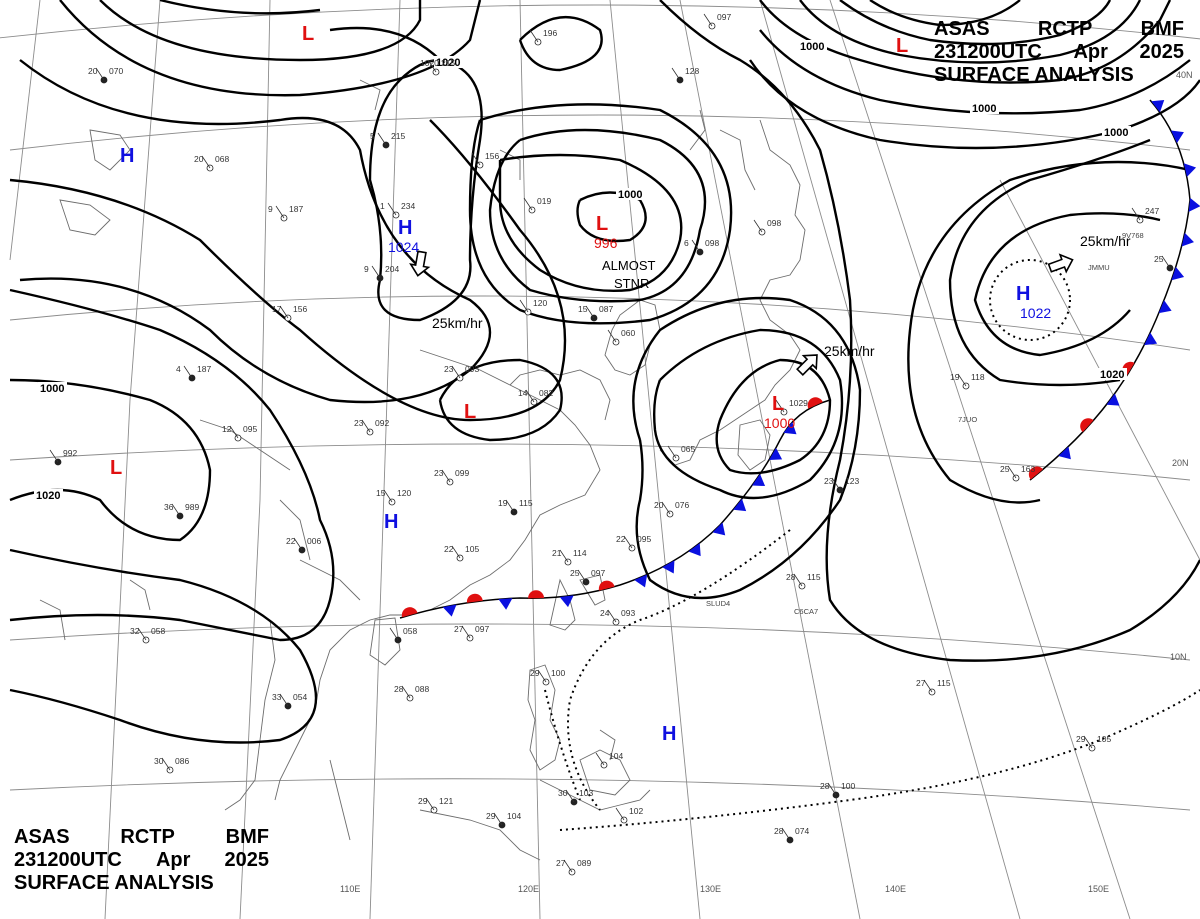 The height and width of the screenshot is (919, 1200). I want to click on isobar-label: 1020, so click(1112, 375).